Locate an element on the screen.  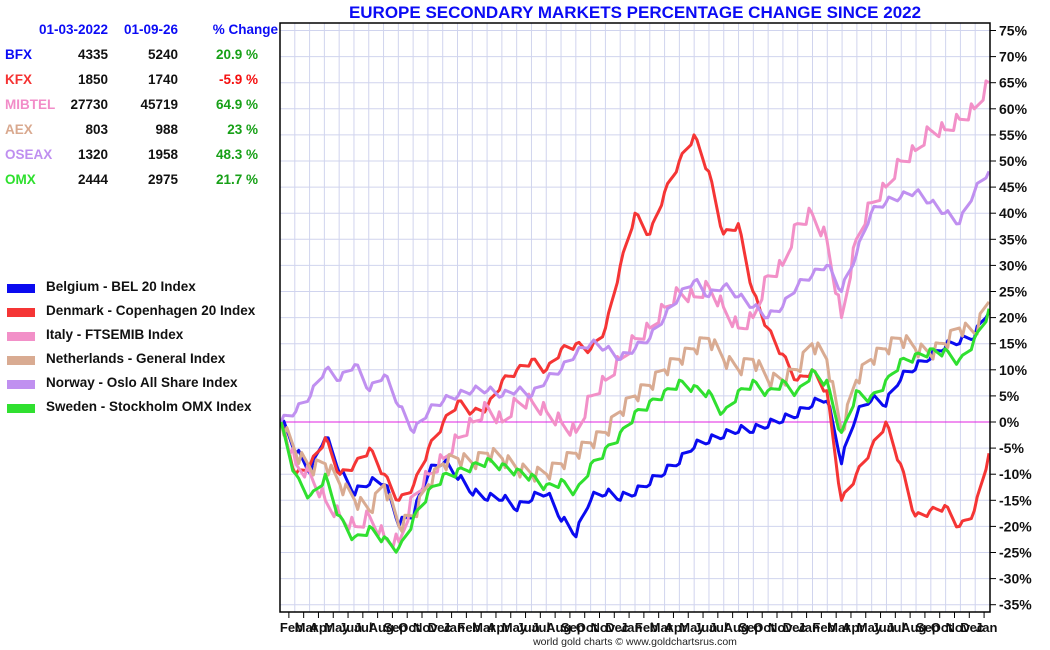
y-tick-label: 70% is located at coordinates (1013, 57).